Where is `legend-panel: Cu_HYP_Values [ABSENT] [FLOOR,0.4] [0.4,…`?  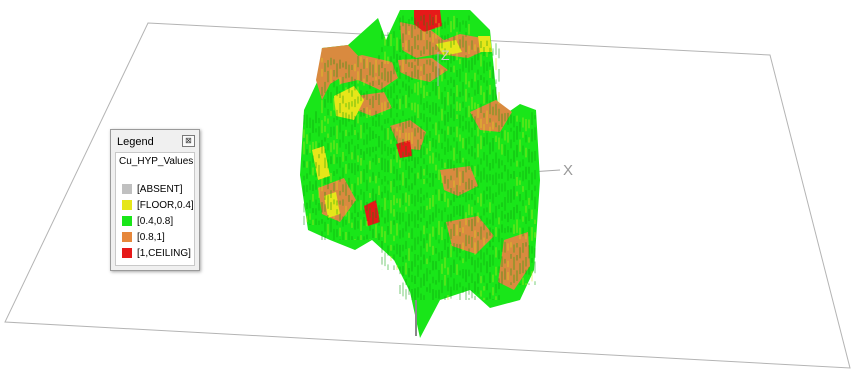 legend-panel: Cu_HYP_Values [ABSENT] [FLOOR,0.4] [0.4,… is located at coordinates (155, 209).